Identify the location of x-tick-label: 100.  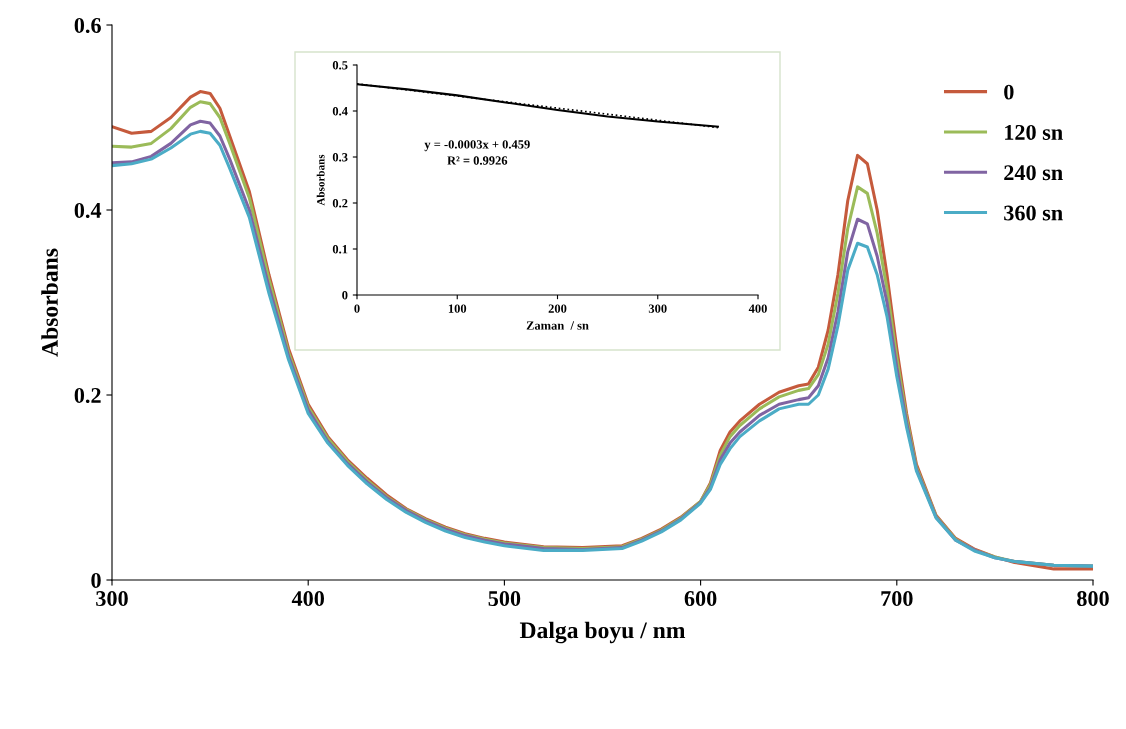
(457, 308).